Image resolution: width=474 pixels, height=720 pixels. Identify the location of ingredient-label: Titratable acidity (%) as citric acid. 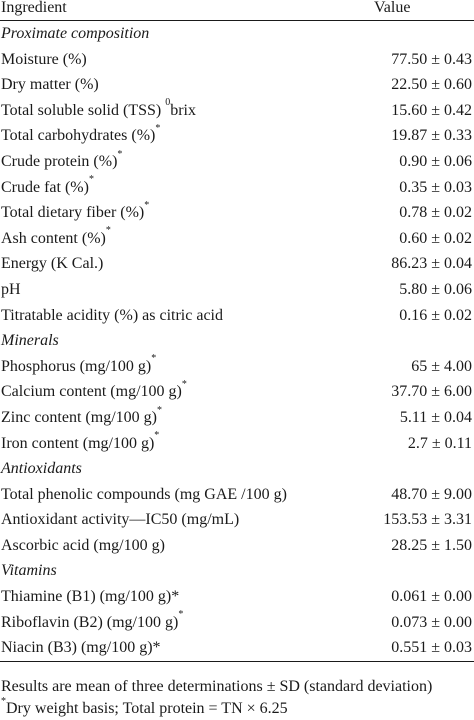
(112, 315).